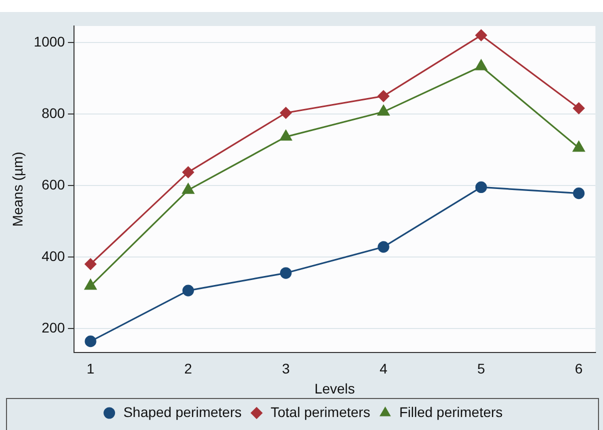 The image size is (603, 430). I want to click on x-tick-label: 4, so click(384, 368).